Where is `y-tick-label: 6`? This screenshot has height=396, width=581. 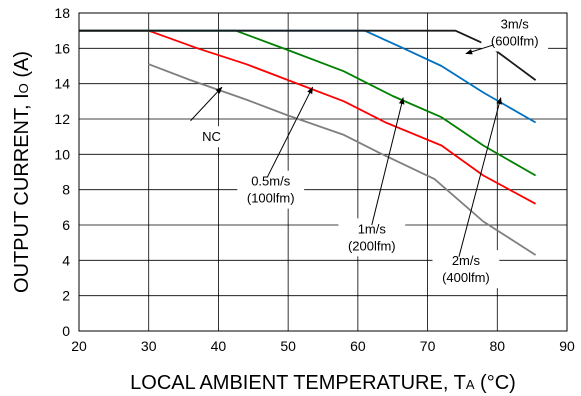
y-tick-label: 6 is located at coordinates (66, 225).